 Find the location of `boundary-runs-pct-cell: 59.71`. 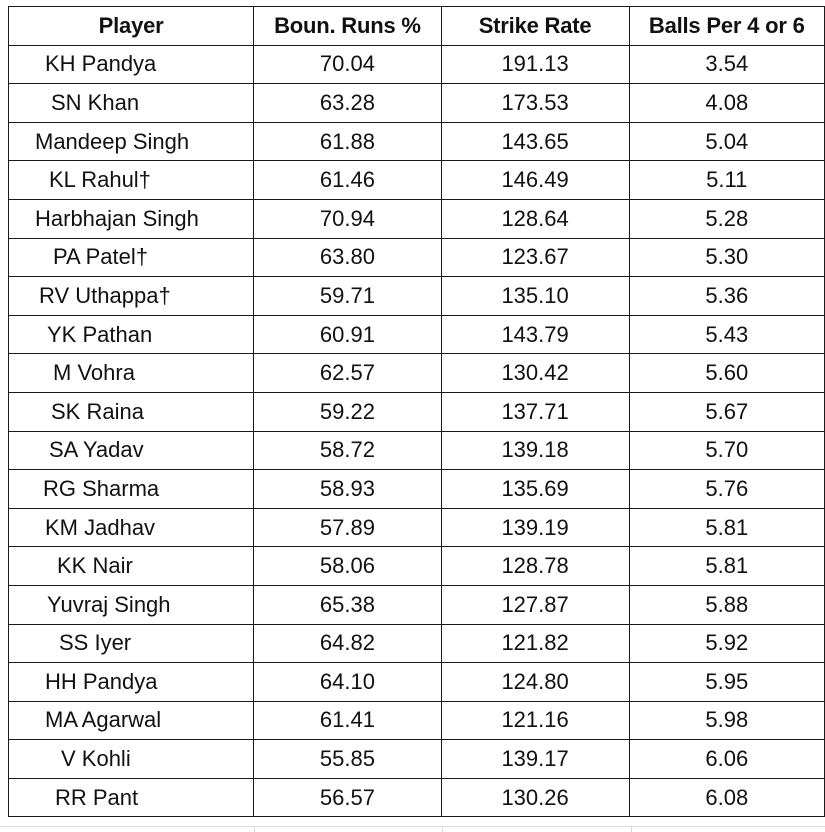

boundary-runs-pct-cell: 59.71 is located at coordinates (347, 296).